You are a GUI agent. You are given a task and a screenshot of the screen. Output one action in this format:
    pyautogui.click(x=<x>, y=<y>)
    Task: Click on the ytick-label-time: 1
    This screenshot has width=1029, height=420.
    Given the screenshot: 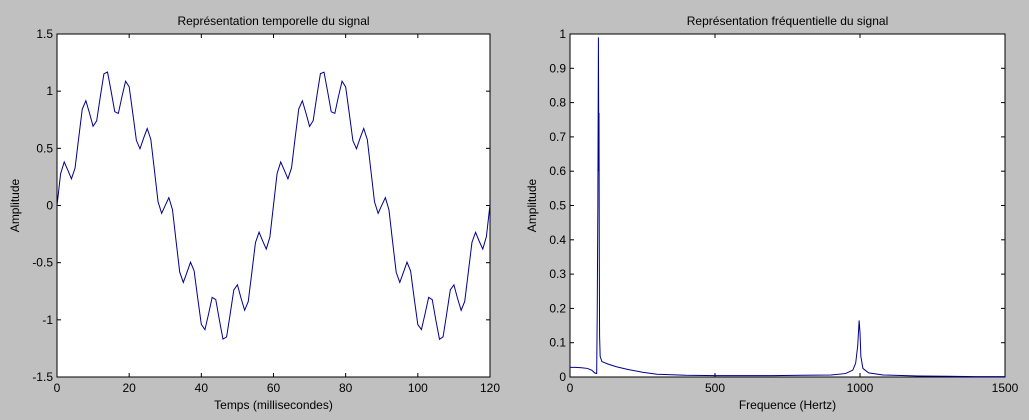 What is the action you would take?
    pyautogui.click(x=49, y=91)
    